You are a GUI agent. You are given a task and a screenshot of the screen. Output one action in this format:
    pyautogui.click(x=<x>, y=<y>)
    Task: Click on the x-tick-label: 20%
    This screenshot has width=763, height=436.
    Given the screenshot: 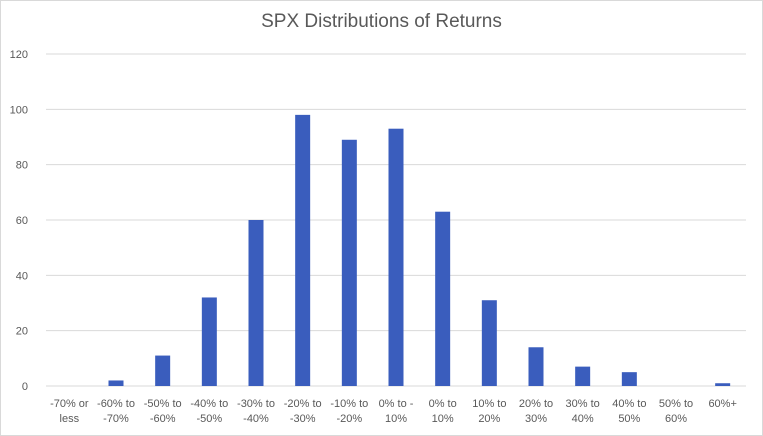 What is the action you would take?
    pyautogui.click(x=489, y=419)
    